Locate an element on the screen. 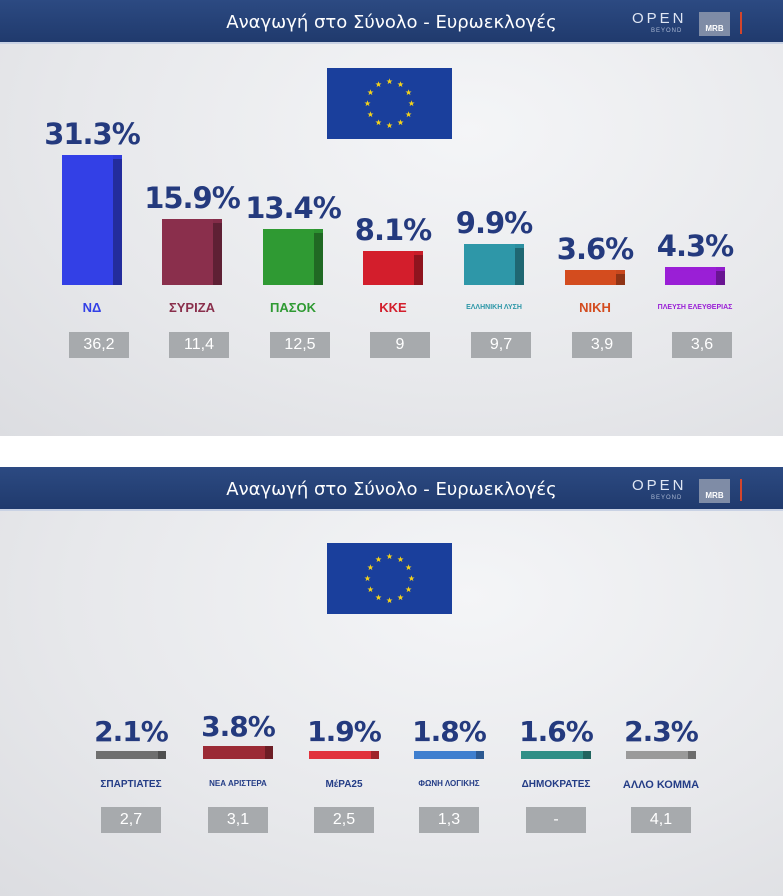  party-name: ΝΔ is located at coordinates (92, 307).